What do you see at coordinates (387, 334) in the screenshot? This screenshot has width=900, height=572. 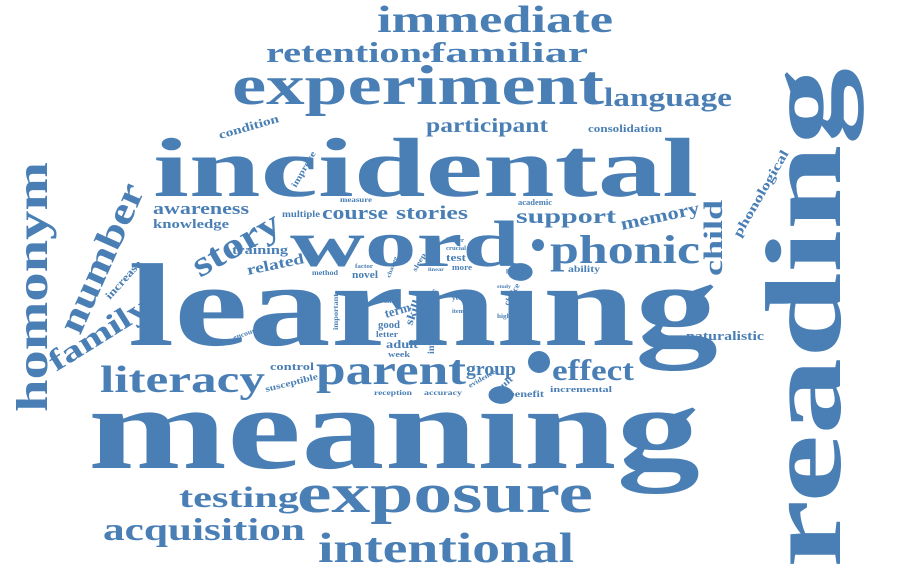 I see `word-letter: letter` at bounding box center [387, 334].